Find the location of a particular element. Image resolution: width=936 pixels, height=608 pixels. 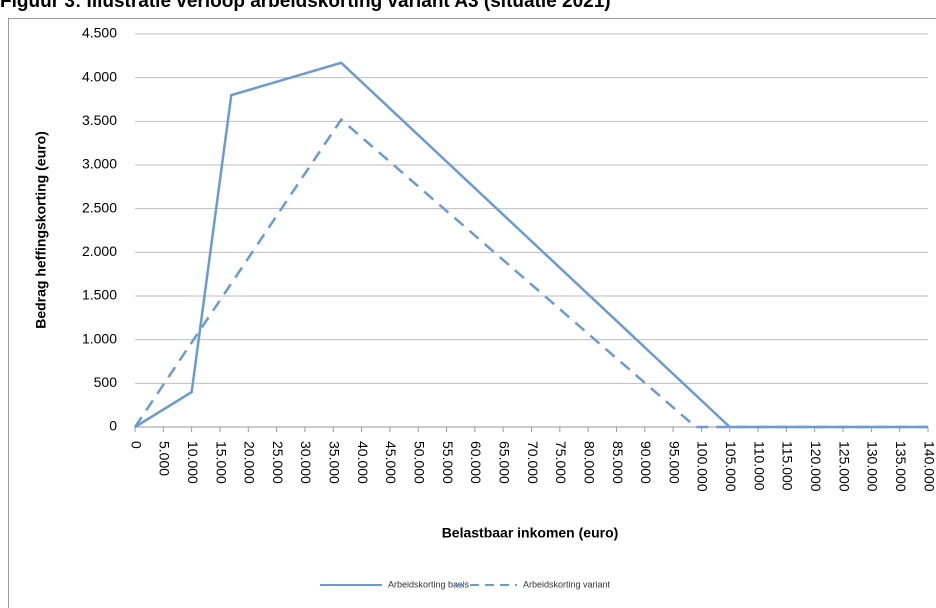

legend-label: Arbeidskorting basis is located at coordinates (429, 584).